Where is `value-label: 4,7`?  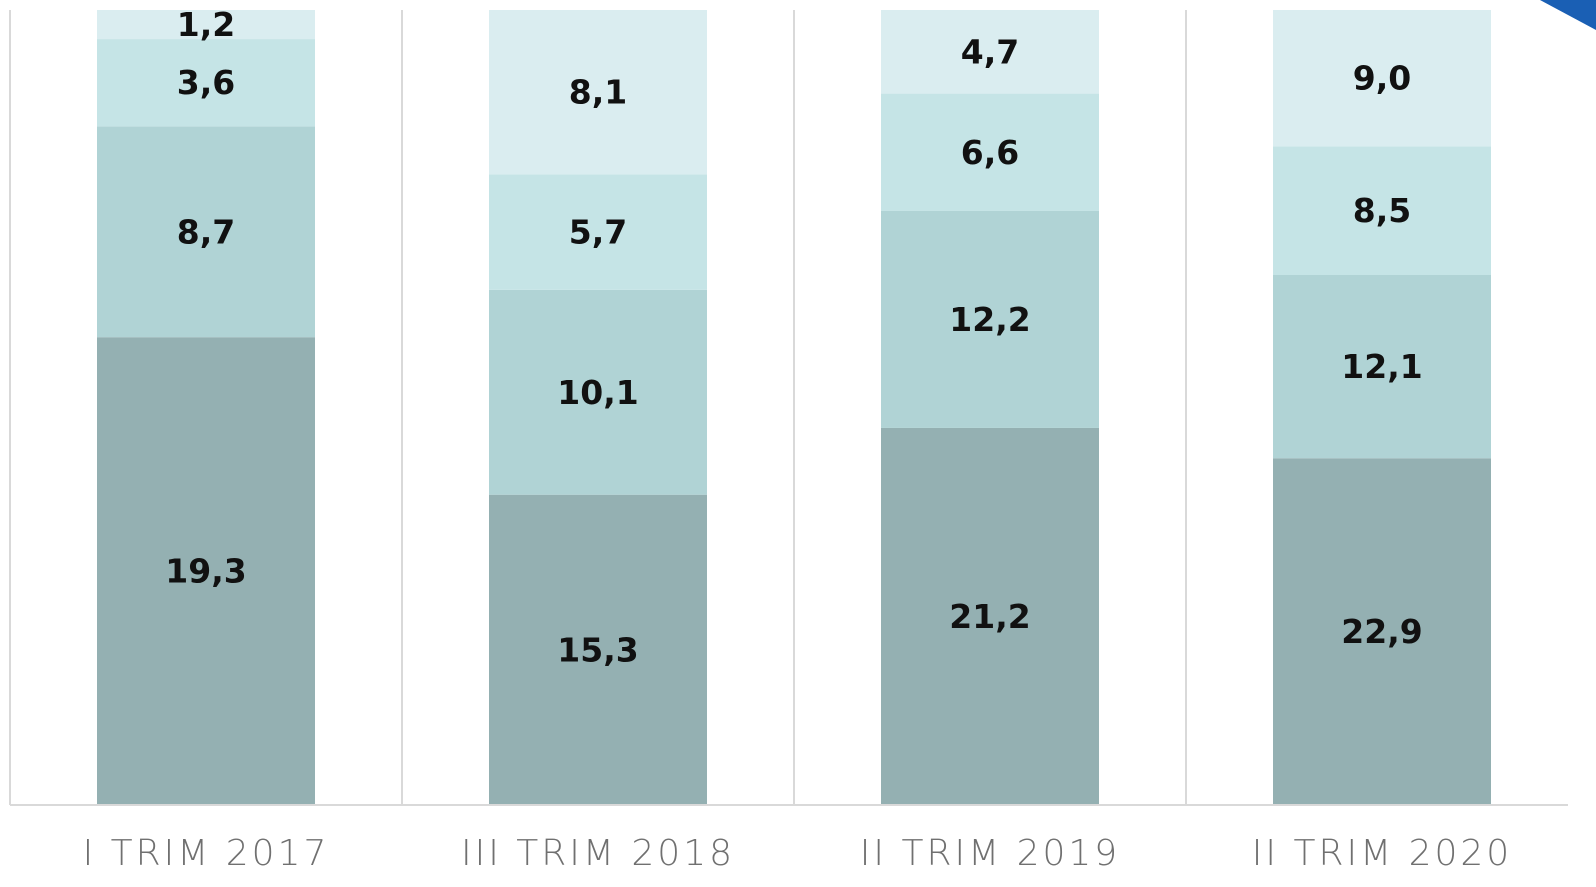 value-label: 4,7 is located at coordinates (990, 51).